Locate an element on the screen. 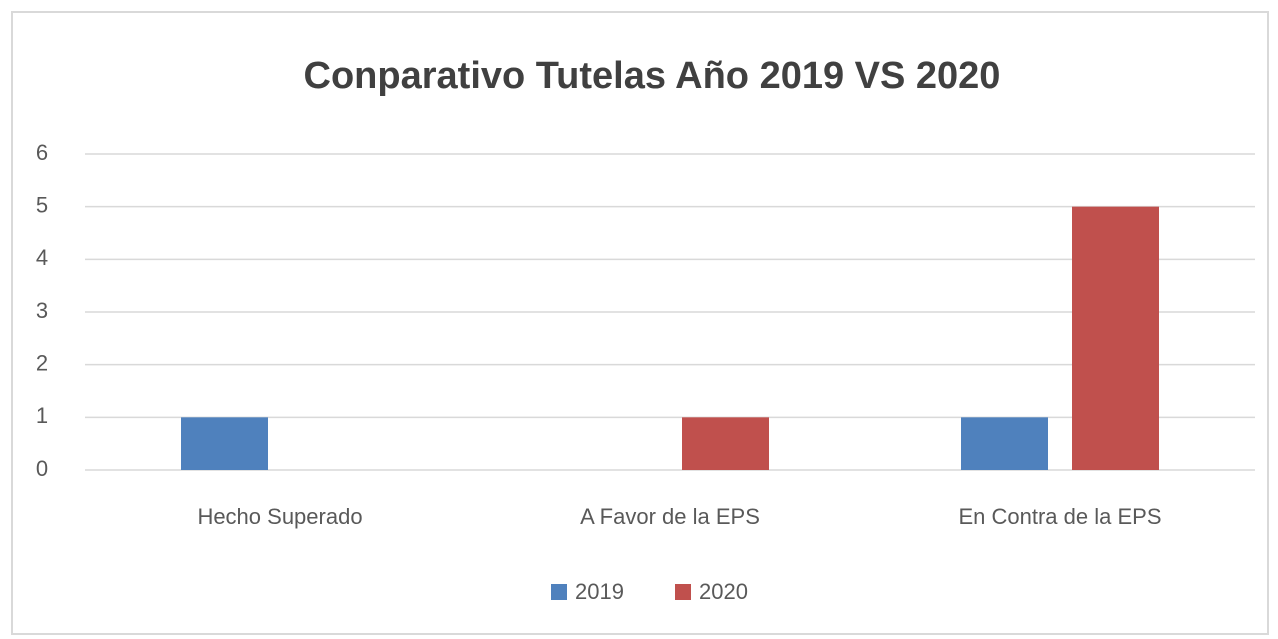  y-tick-label: 3 is located at coordinates (42, 310).